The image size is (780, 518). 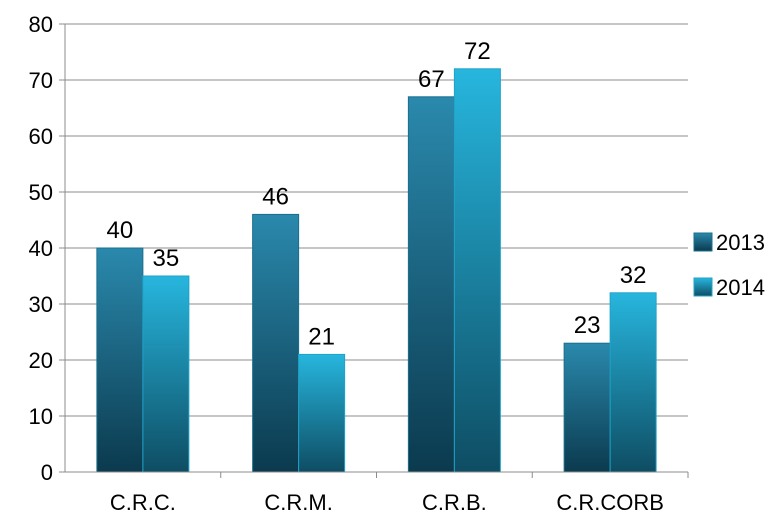 What do you see at coordinates (276, 343) in the screenshot?
I see `bar-2013-C.R.M.` at bounding box center [276, 343].